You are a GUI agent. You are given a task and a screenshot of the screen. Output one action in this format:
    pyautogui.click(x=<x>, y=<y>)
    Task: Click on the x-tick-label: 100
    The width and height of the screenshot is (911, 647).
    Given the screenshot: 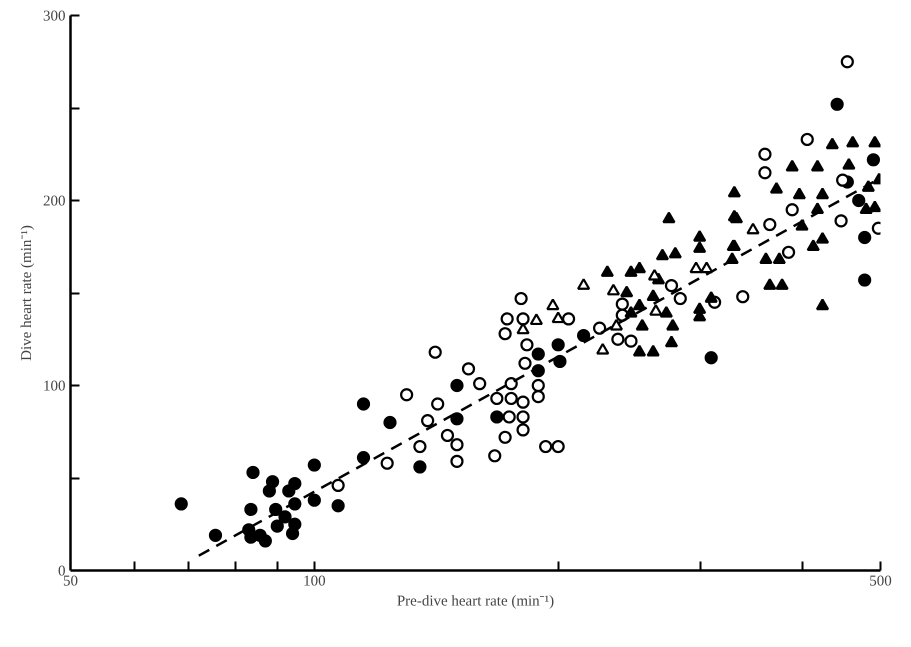 What is the action you would take?
    pyautogui.click(x=314, y=582)
    